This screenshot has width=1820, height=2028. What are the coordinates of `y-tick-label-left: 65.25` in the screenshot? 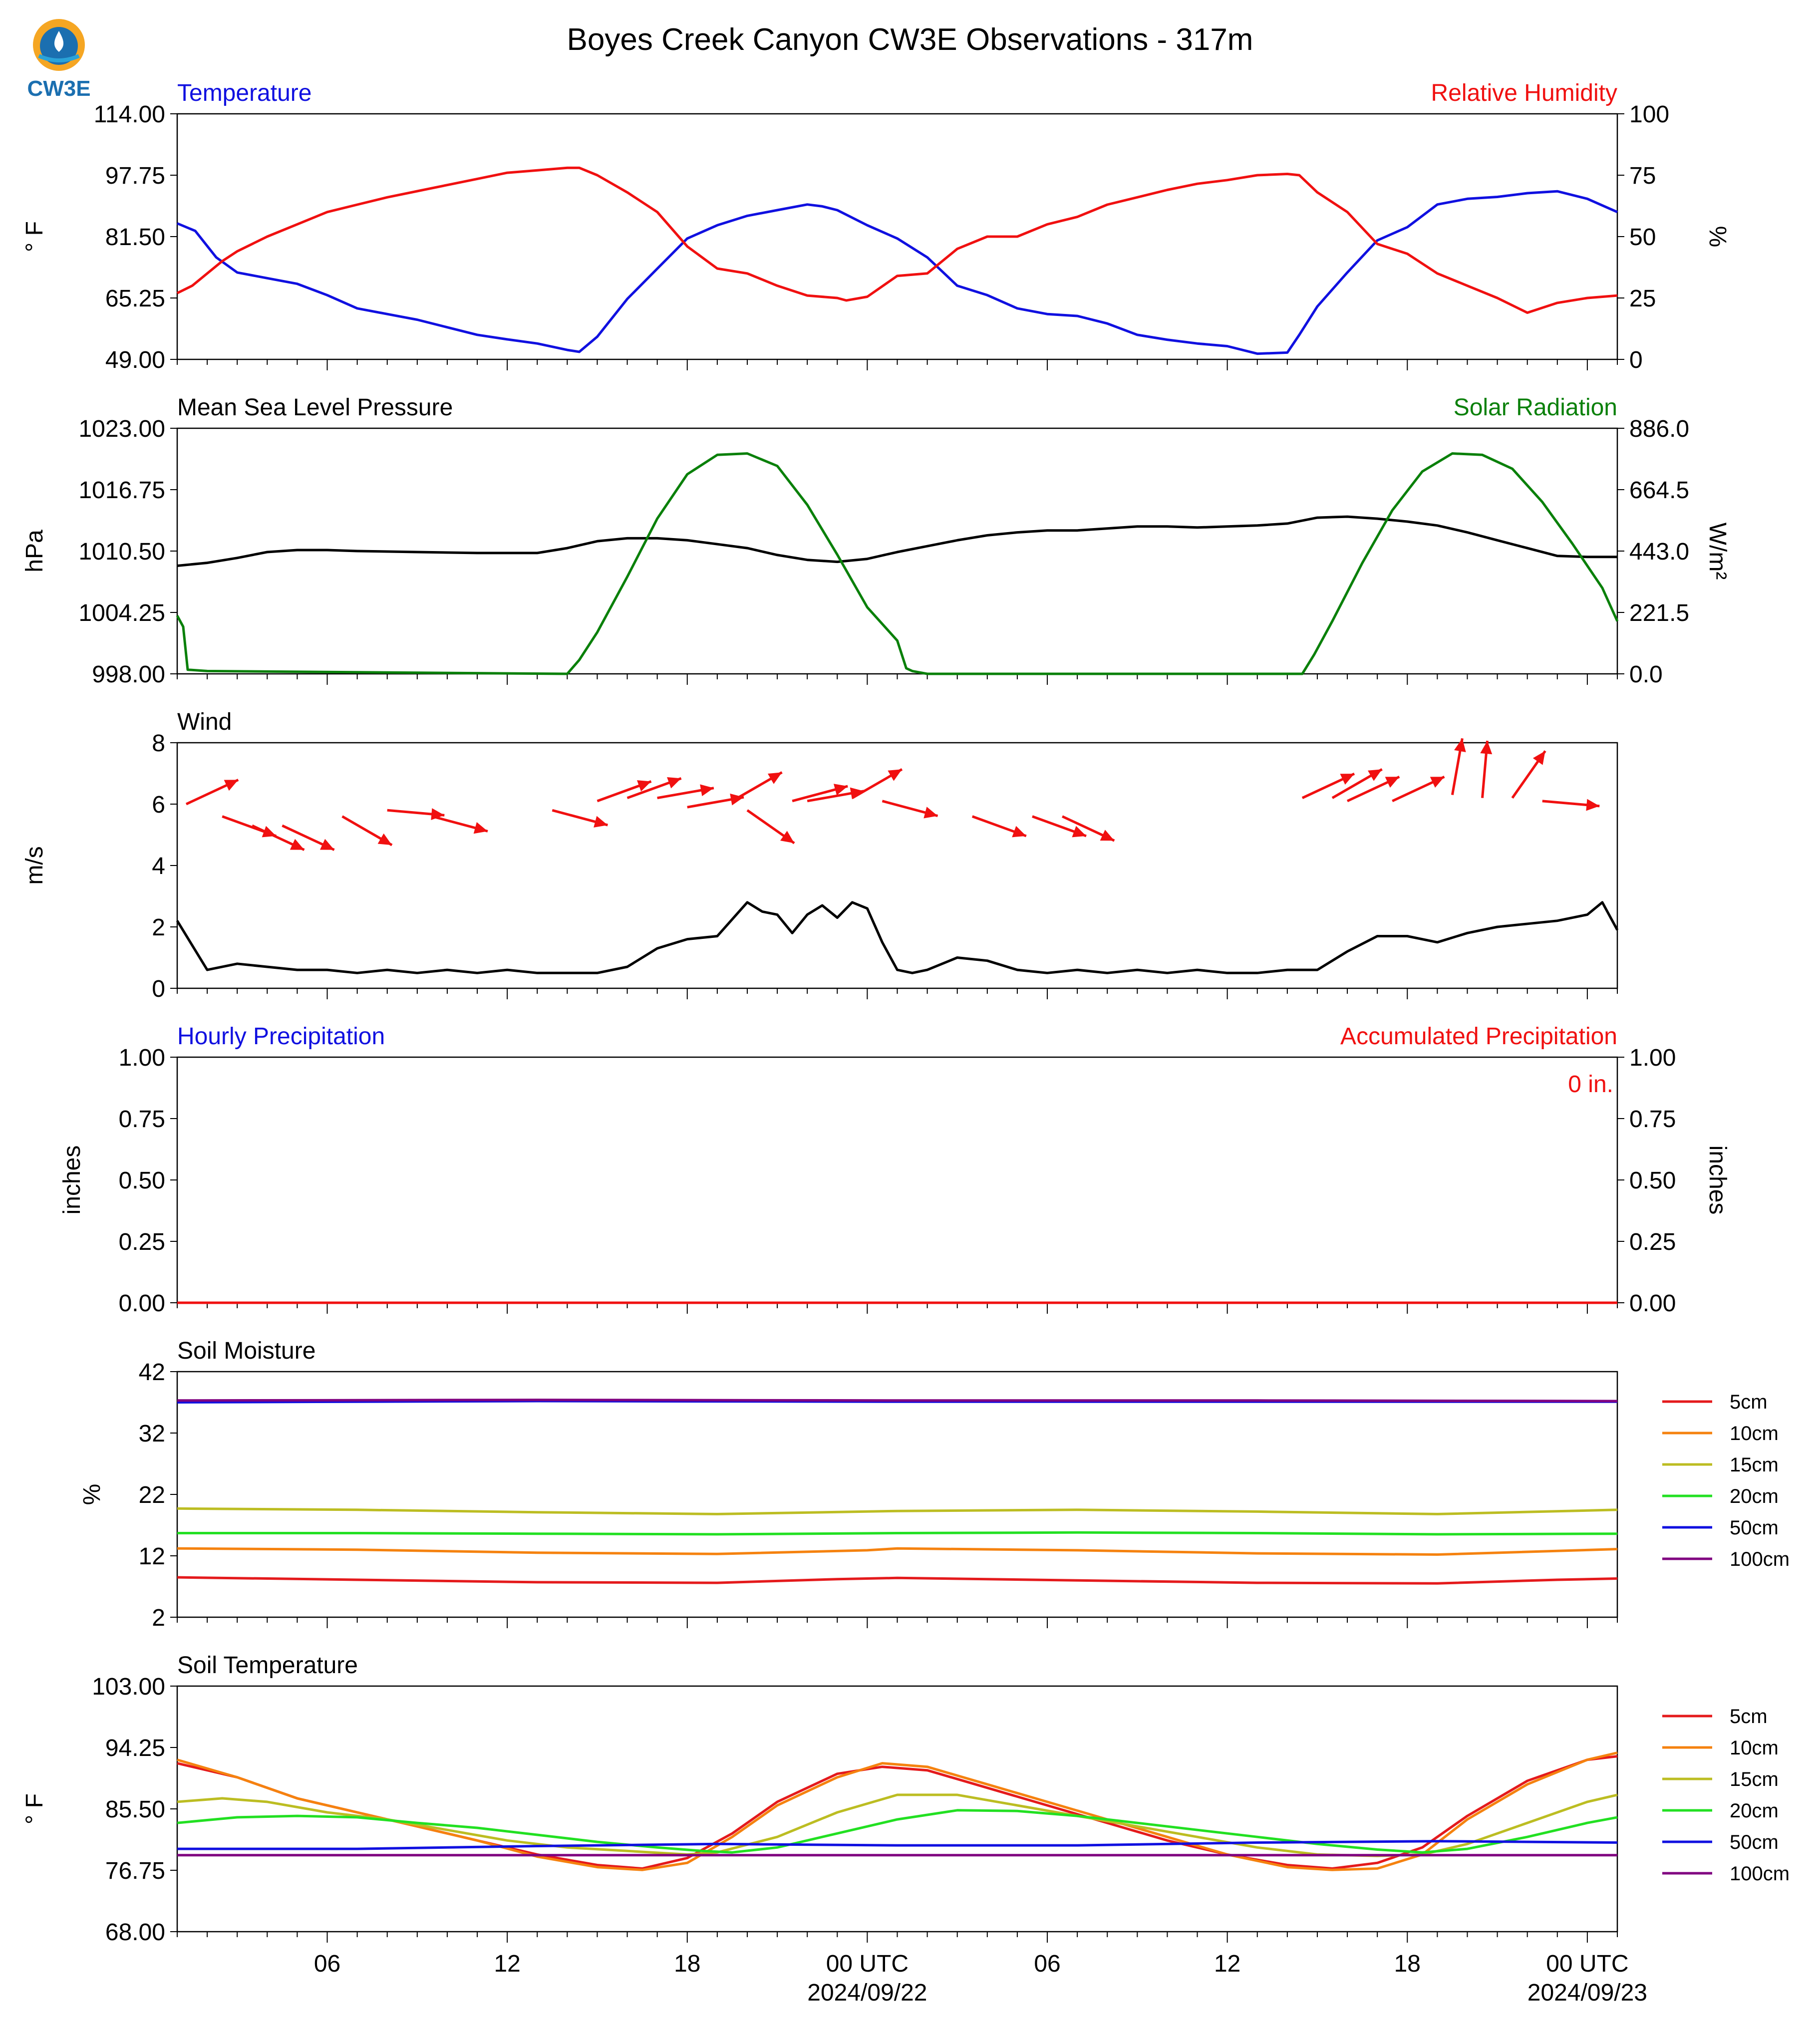 It's located at (135, 299).